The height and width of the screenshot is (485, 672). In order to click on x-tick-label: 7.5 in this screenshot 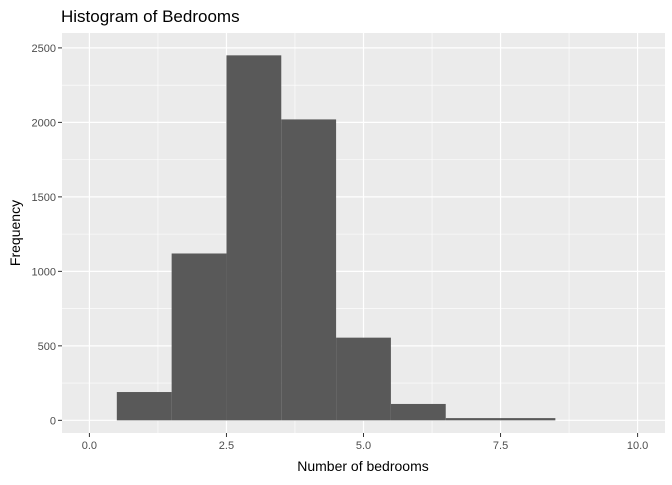, I will do `click(500, 446)`.